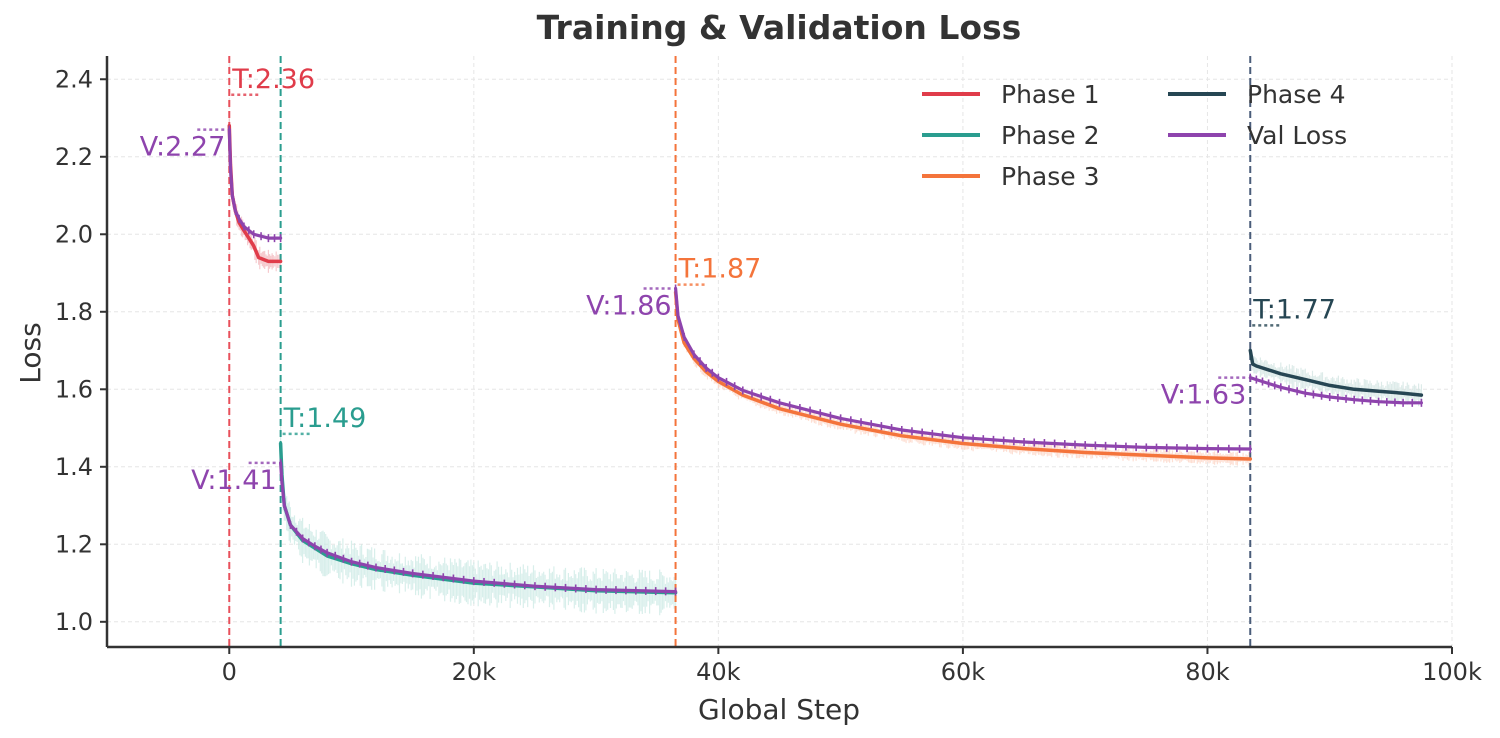  Describe the element at coordinates (229, 672) in the screenshot. I see `x-tick-label: 0` at that location.